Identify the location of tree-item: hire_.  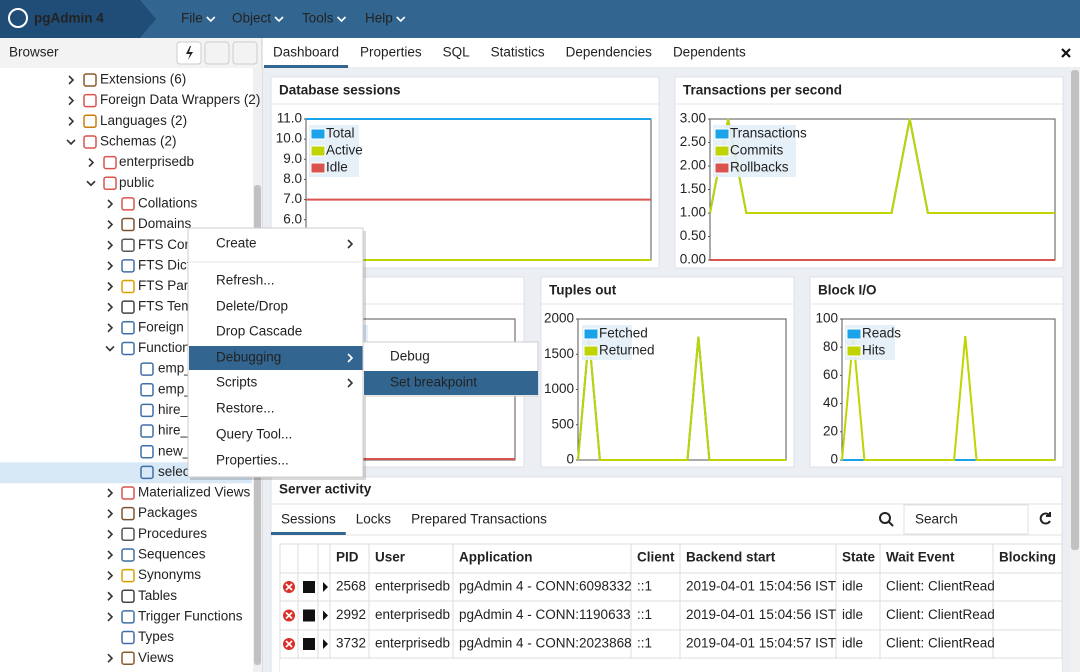
(173, 409).